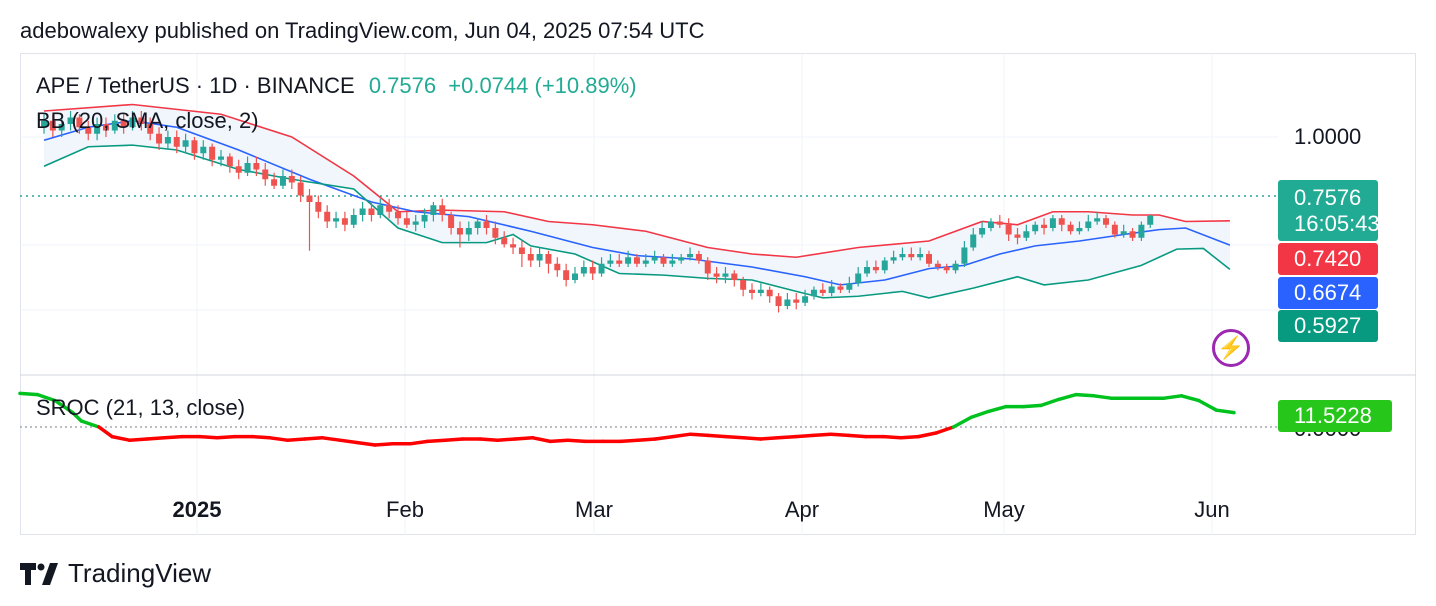 The height and width of the screenshot is (606, 1436). Describe the element at coordinates (1328, 136) in the screenshot. I see `price-tick-1: 1.0000` at that location.